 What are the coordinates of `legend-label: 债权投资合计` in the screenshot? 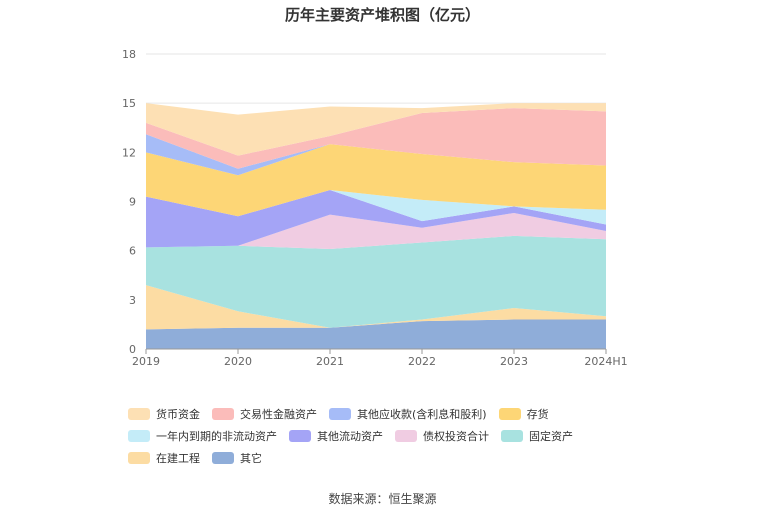 It's located at (456, 436).